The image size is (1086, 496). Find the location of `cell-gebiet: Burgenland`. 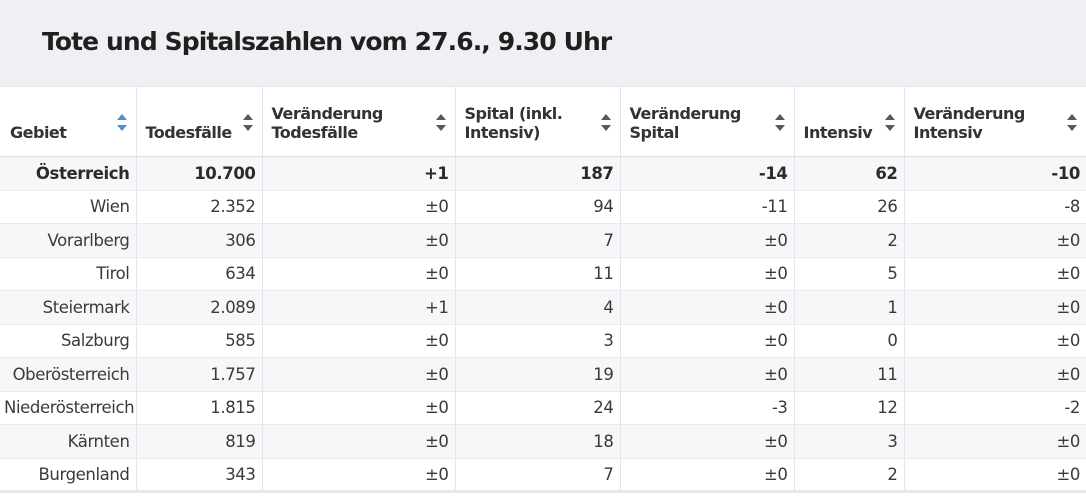

cell-gebiet: Burgenland is located at coordinates (68, 475).